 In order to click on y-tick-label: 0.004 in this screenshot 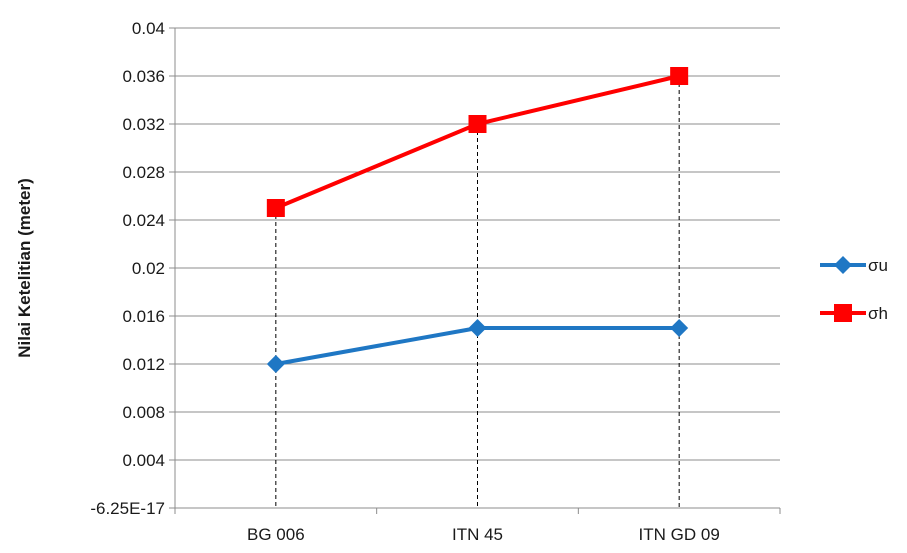, I will do `click(143, 460)`.